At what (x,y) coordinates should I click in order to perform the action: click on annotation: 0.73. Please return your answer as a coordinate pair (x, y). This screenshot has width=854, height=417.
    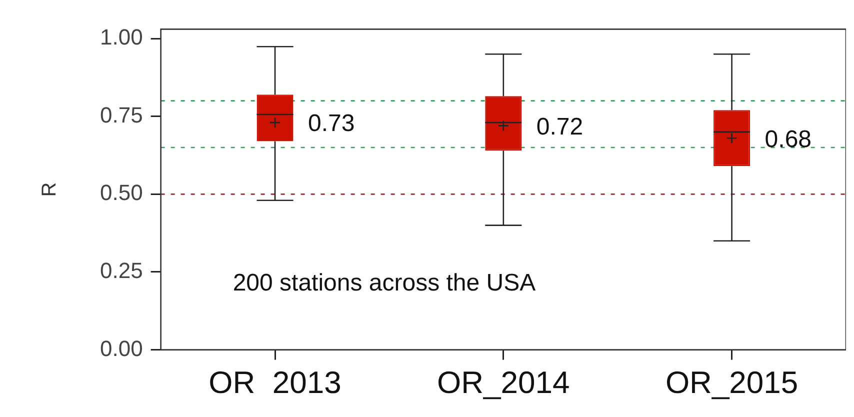
    Looking at the image, I should click on (331, 124).